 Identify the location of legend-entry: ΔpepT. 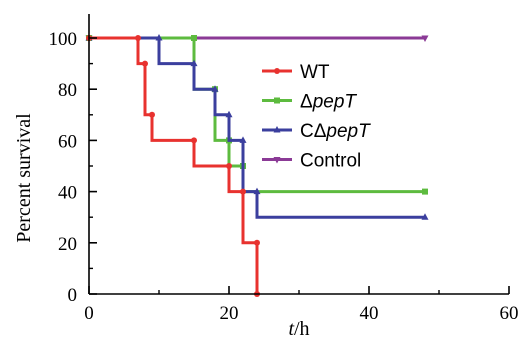
(309, 102).